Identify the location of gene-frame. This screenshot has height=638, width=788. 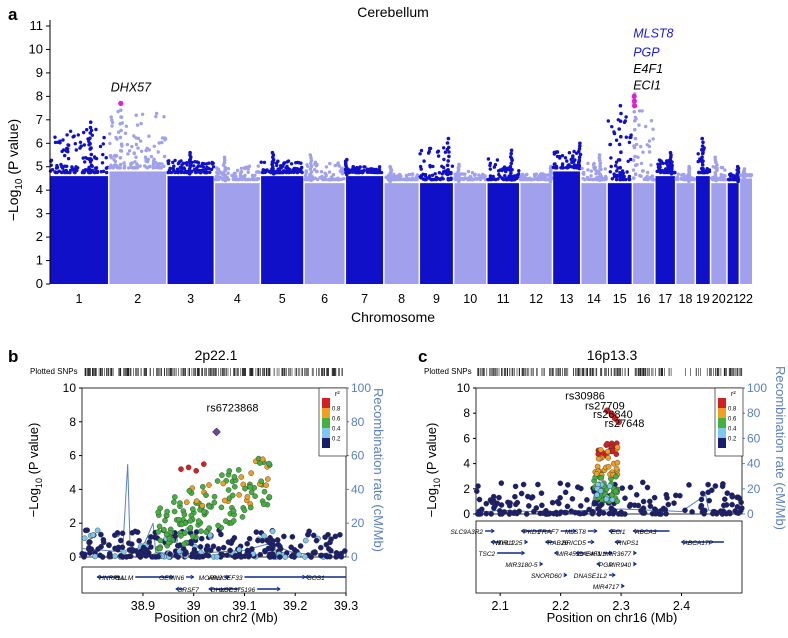
(214, 580).